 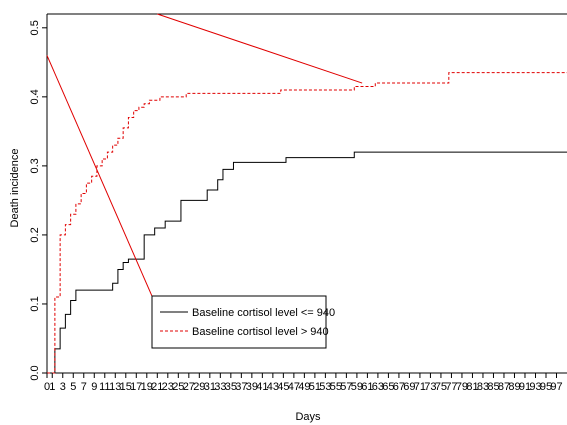 What do you see at coordinates (47, 387) in the screenshot?
I see `x-tick-label-0: 0` at bounding box center [47, 387].